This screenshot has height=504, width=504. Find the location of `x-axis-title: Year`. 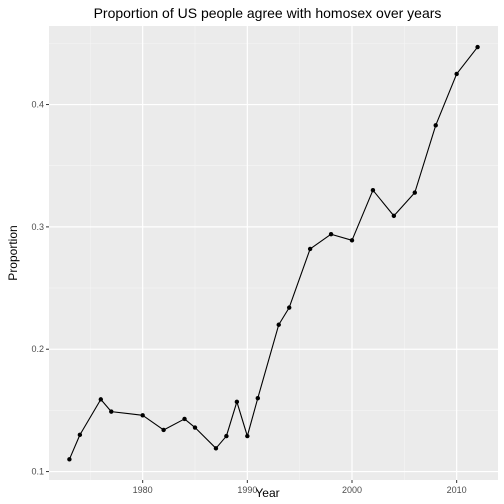

x-axis-title: Year is located at coordinates (267, 493).